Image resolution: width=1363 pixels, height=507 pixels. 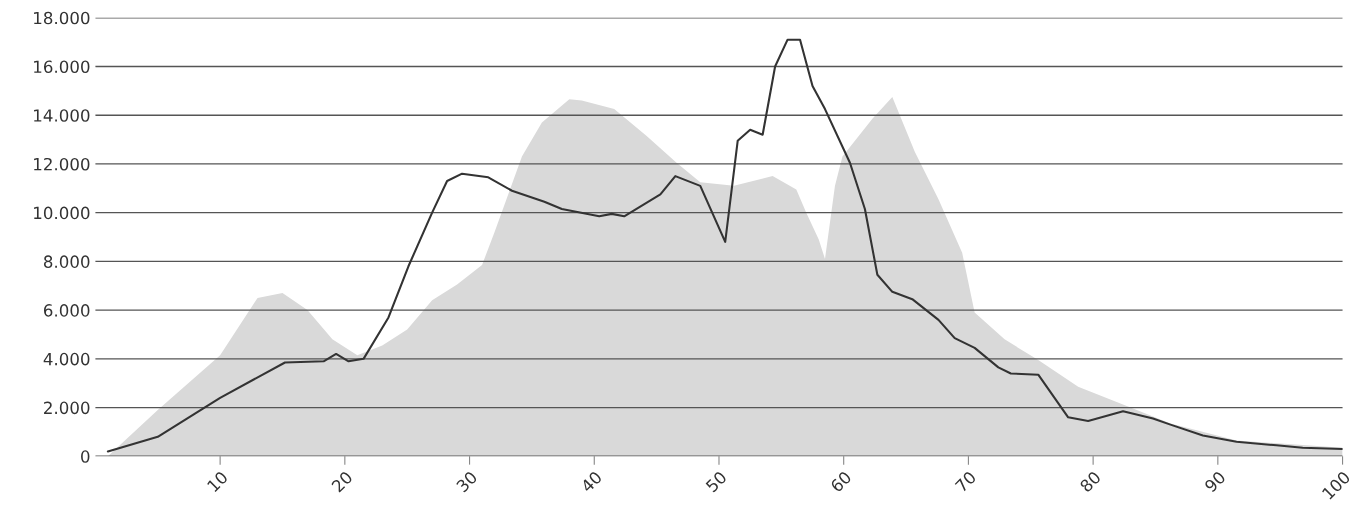 What do you see at coordinates (841, 481) in the screenshot?
I see `x-tick-label: 60` at bounding box center [841, 481].